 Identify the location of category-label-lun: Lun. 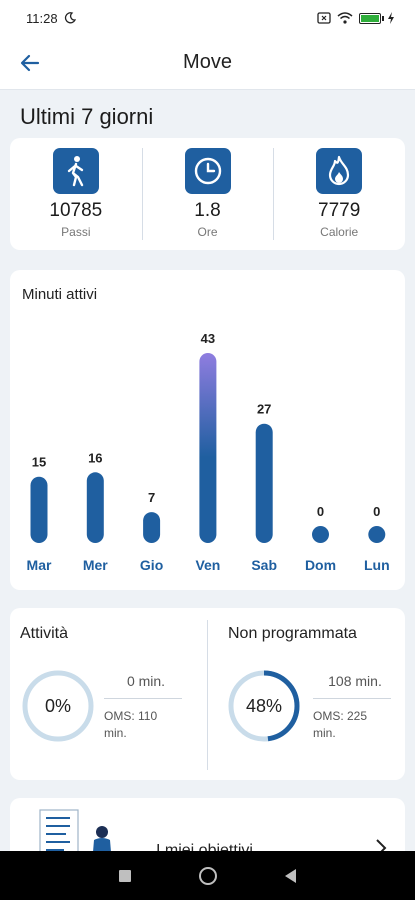
(377, 565).